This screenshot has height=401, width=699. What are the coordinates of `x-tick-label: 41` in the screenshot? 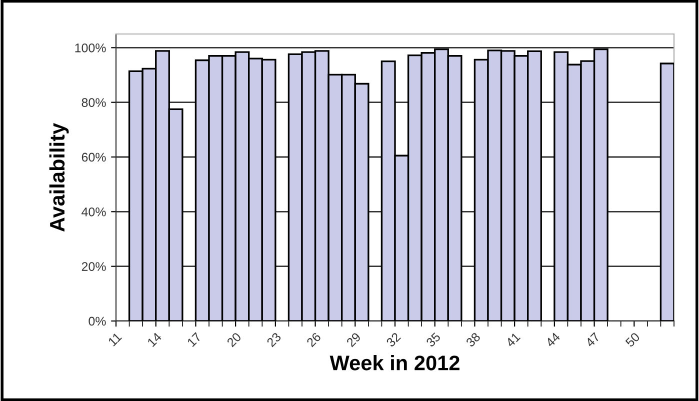 It's located at (513, 340).